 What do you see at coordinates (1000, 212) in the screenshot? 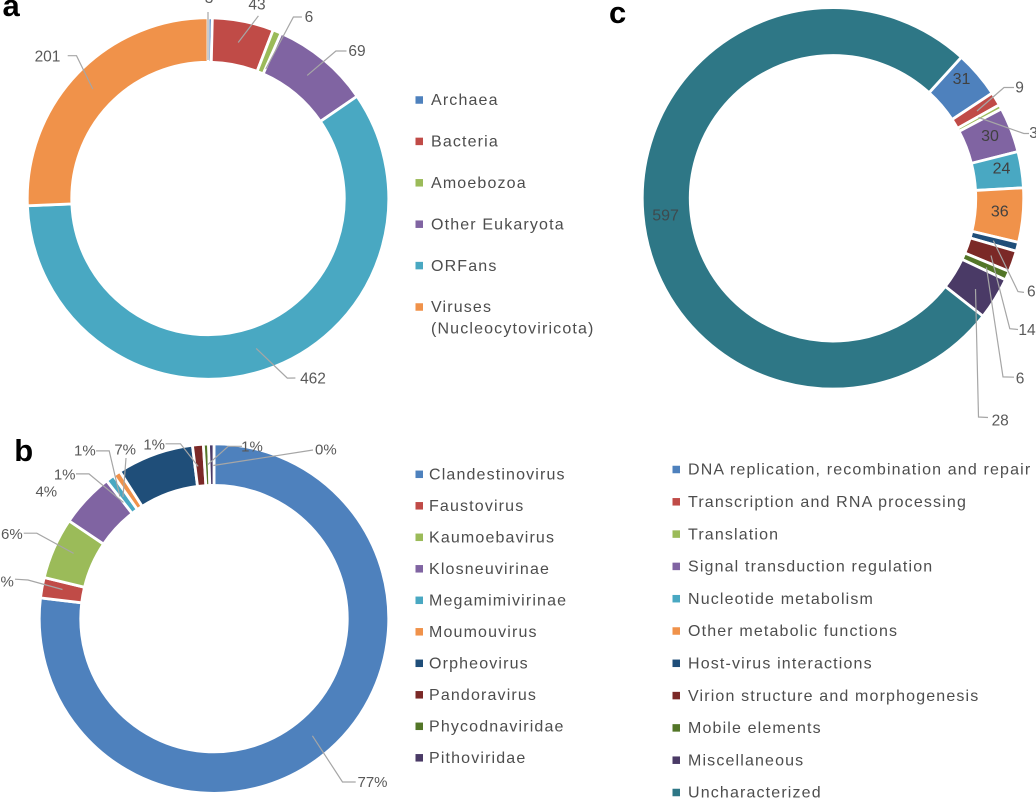
I see `svg-text: 36` at bounding box center [1000, 212].